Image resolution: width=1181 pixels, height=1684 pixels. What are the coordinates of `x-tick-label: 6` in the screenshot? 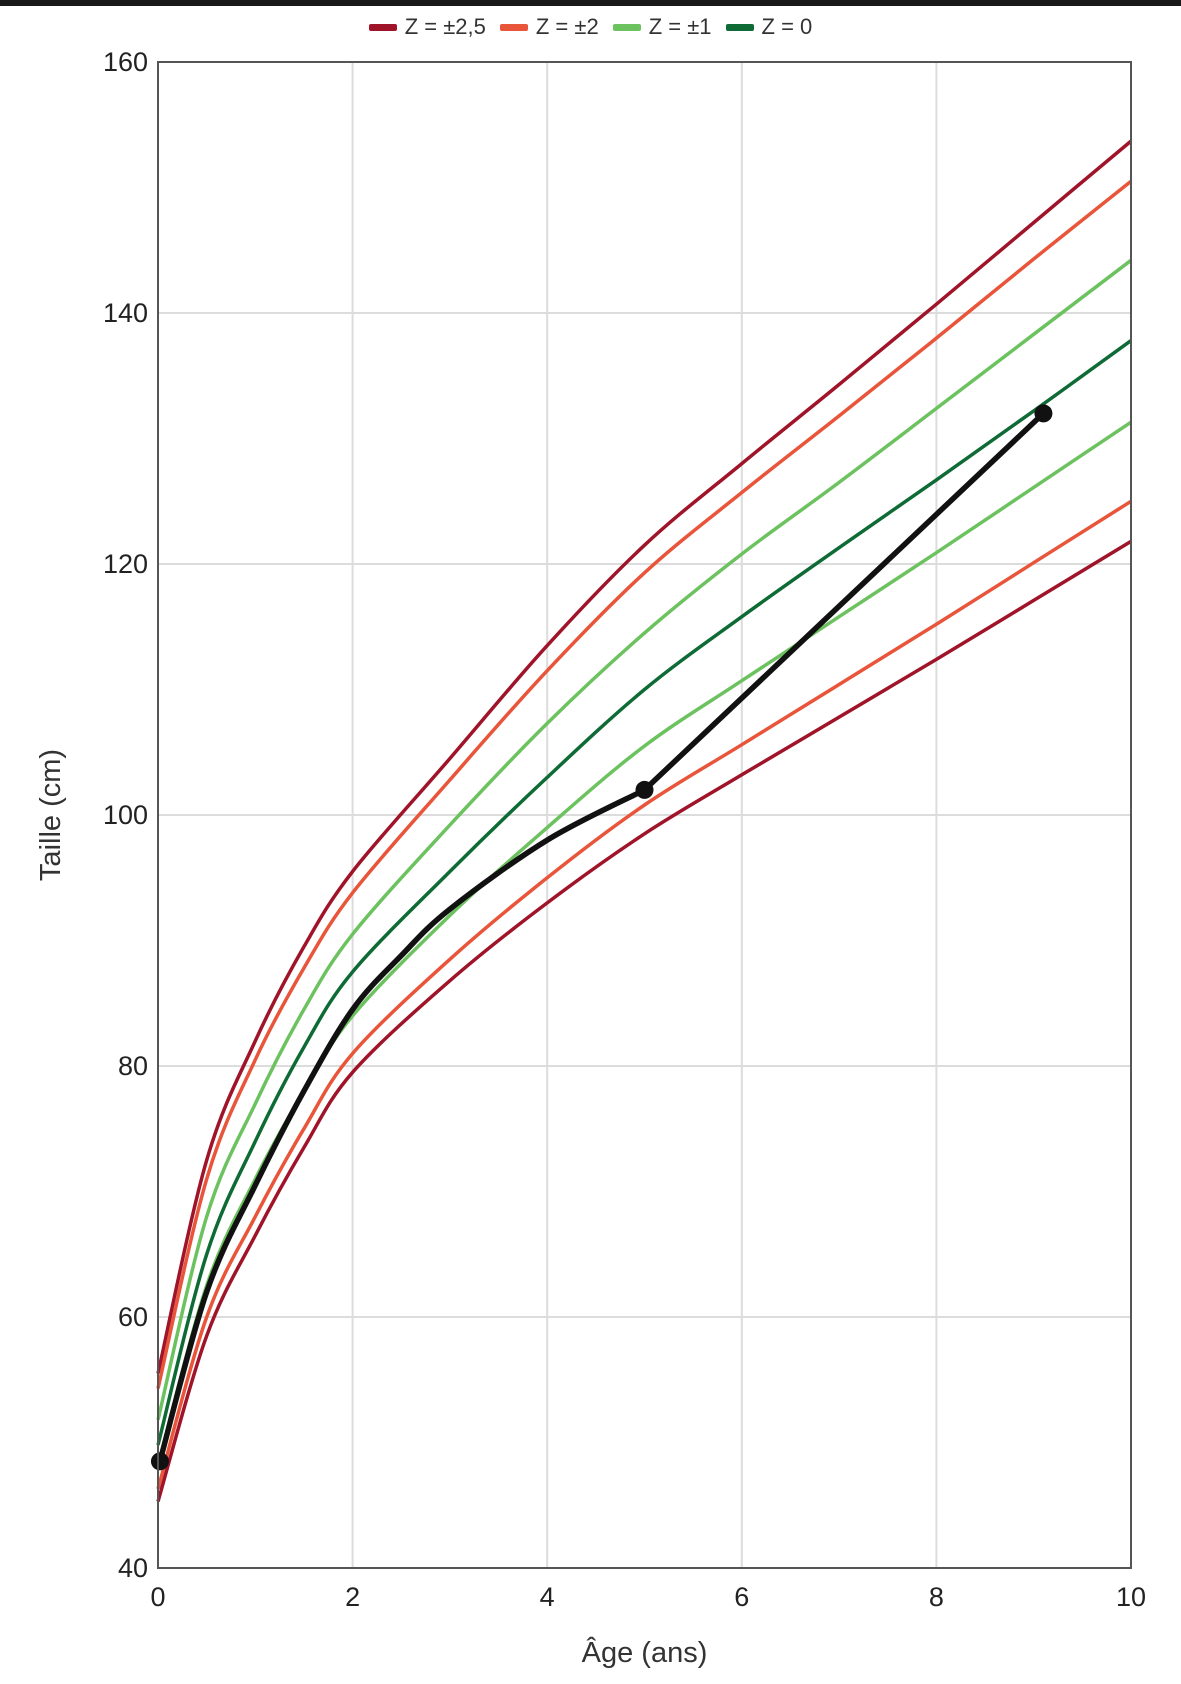 It's located at (741, 1597).